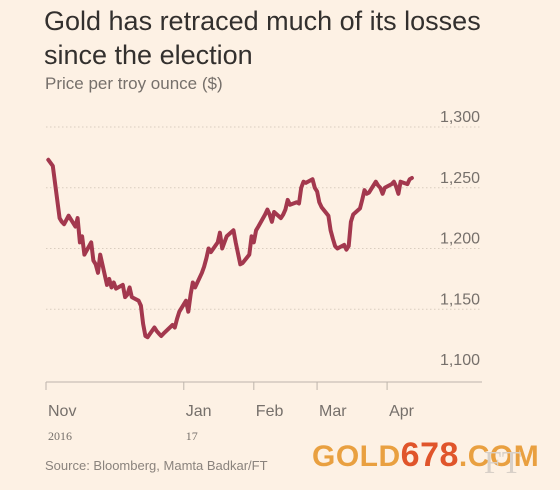 This screenshot has width=560, height=490. Describe the element at coordinates (192, 436) in the screenshot. I see `x-tick-sublabel: 17` at that location.